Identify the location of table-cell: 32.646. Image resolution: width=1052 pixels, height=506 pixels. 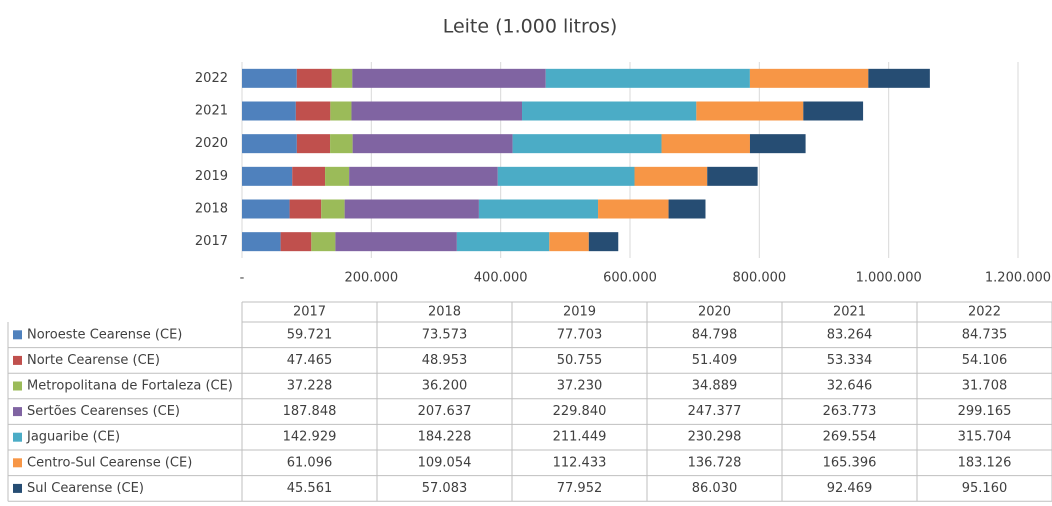
(850, 386).